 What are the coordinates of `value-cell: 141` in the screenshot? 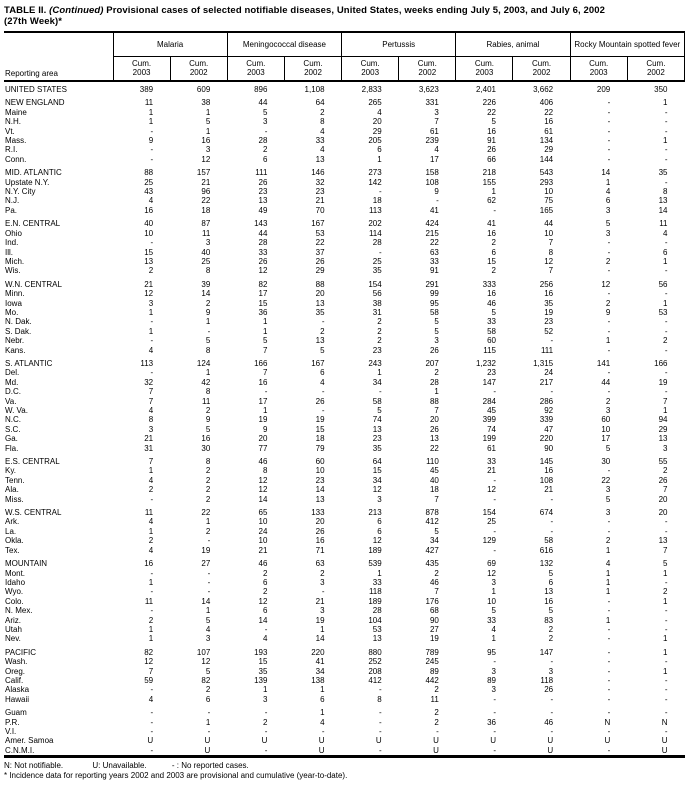 It's located at (603, 363).